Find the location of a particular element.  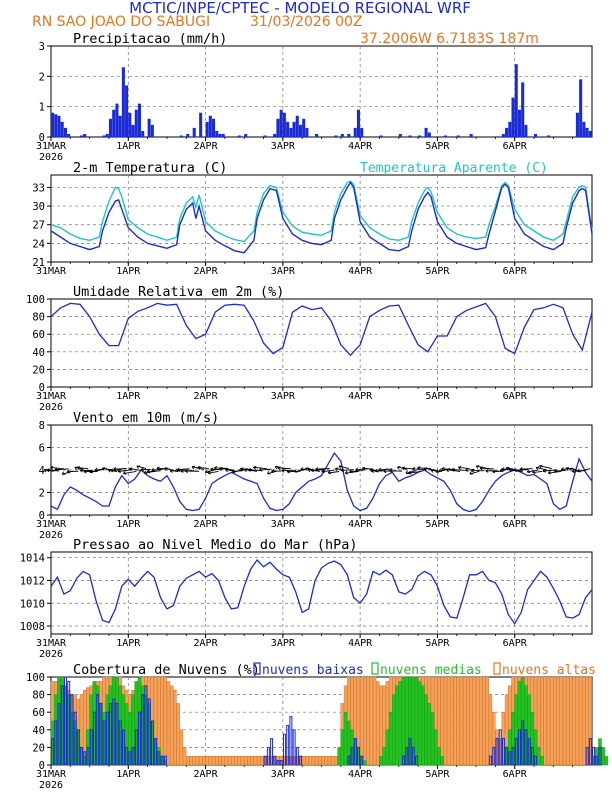

y-tick-label: 1 is located at coordinates (42, 108).